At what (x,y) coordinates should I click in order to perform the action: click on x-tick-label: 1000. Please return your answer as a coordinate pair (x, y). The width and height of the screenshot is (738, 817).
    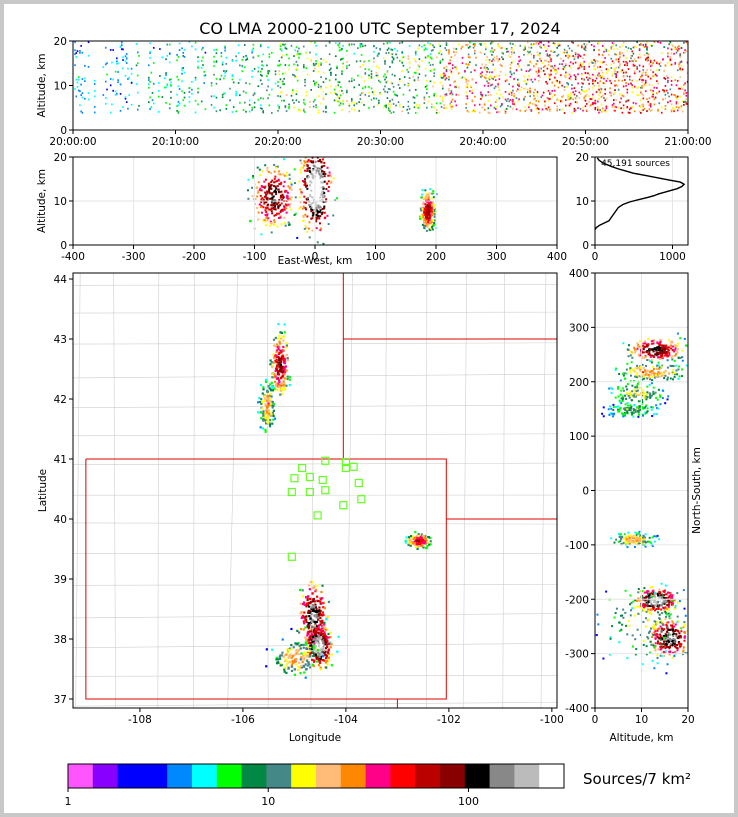
    Looking at the image, I should click on (672, 257).